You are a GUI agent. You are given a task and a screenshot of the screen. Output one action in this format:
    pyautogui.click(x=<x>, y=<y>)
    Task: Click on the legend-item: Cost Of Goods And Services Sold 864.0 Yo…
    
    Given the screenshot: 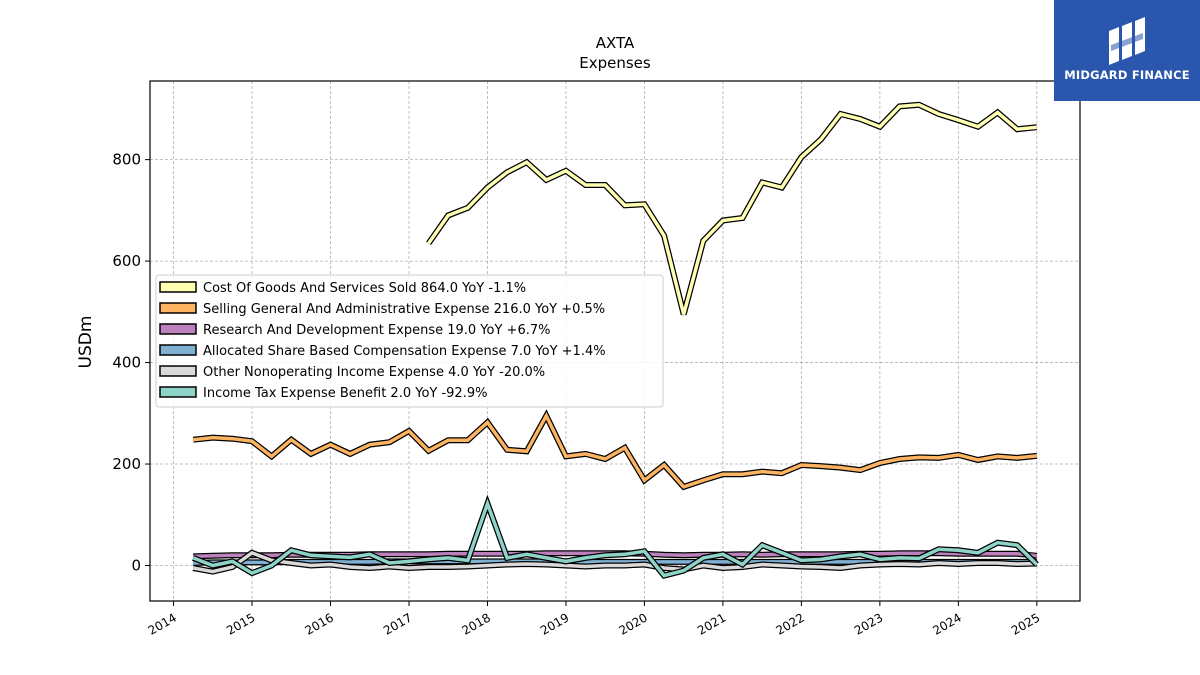 What is the action you would take?
    pyautogui.click(x=342, y=288)
    